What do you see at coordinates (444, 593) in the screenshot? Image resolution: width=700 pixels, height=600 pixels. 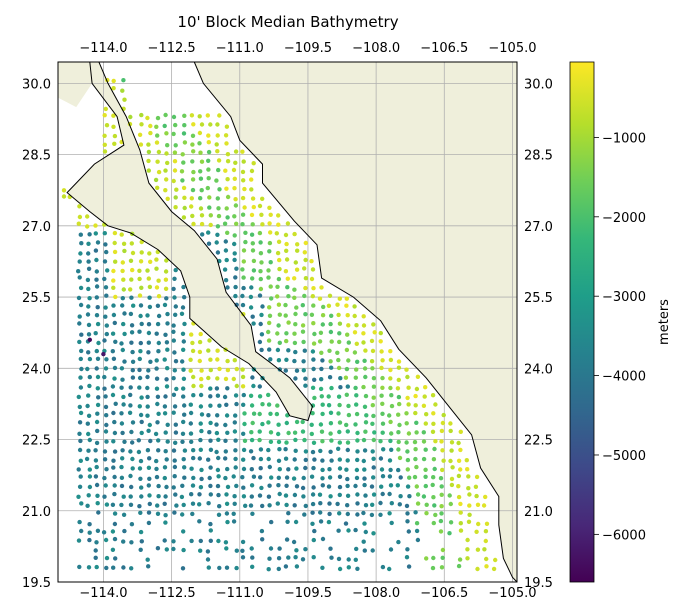 I see `x-tick-label-bottom: −106.5` at bounding box center [444, 593].